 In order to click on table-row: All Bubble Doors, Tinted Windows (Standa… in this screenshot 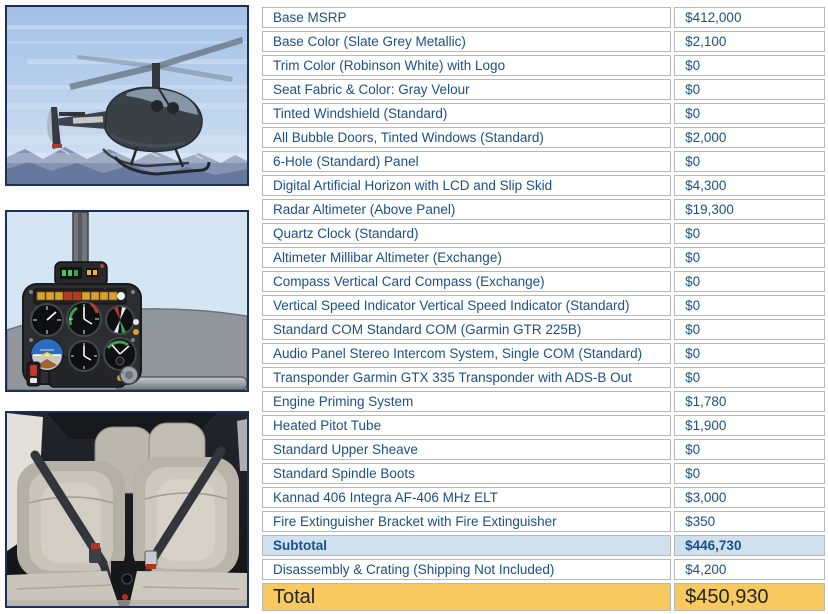, I will do `click(543, 137)`.